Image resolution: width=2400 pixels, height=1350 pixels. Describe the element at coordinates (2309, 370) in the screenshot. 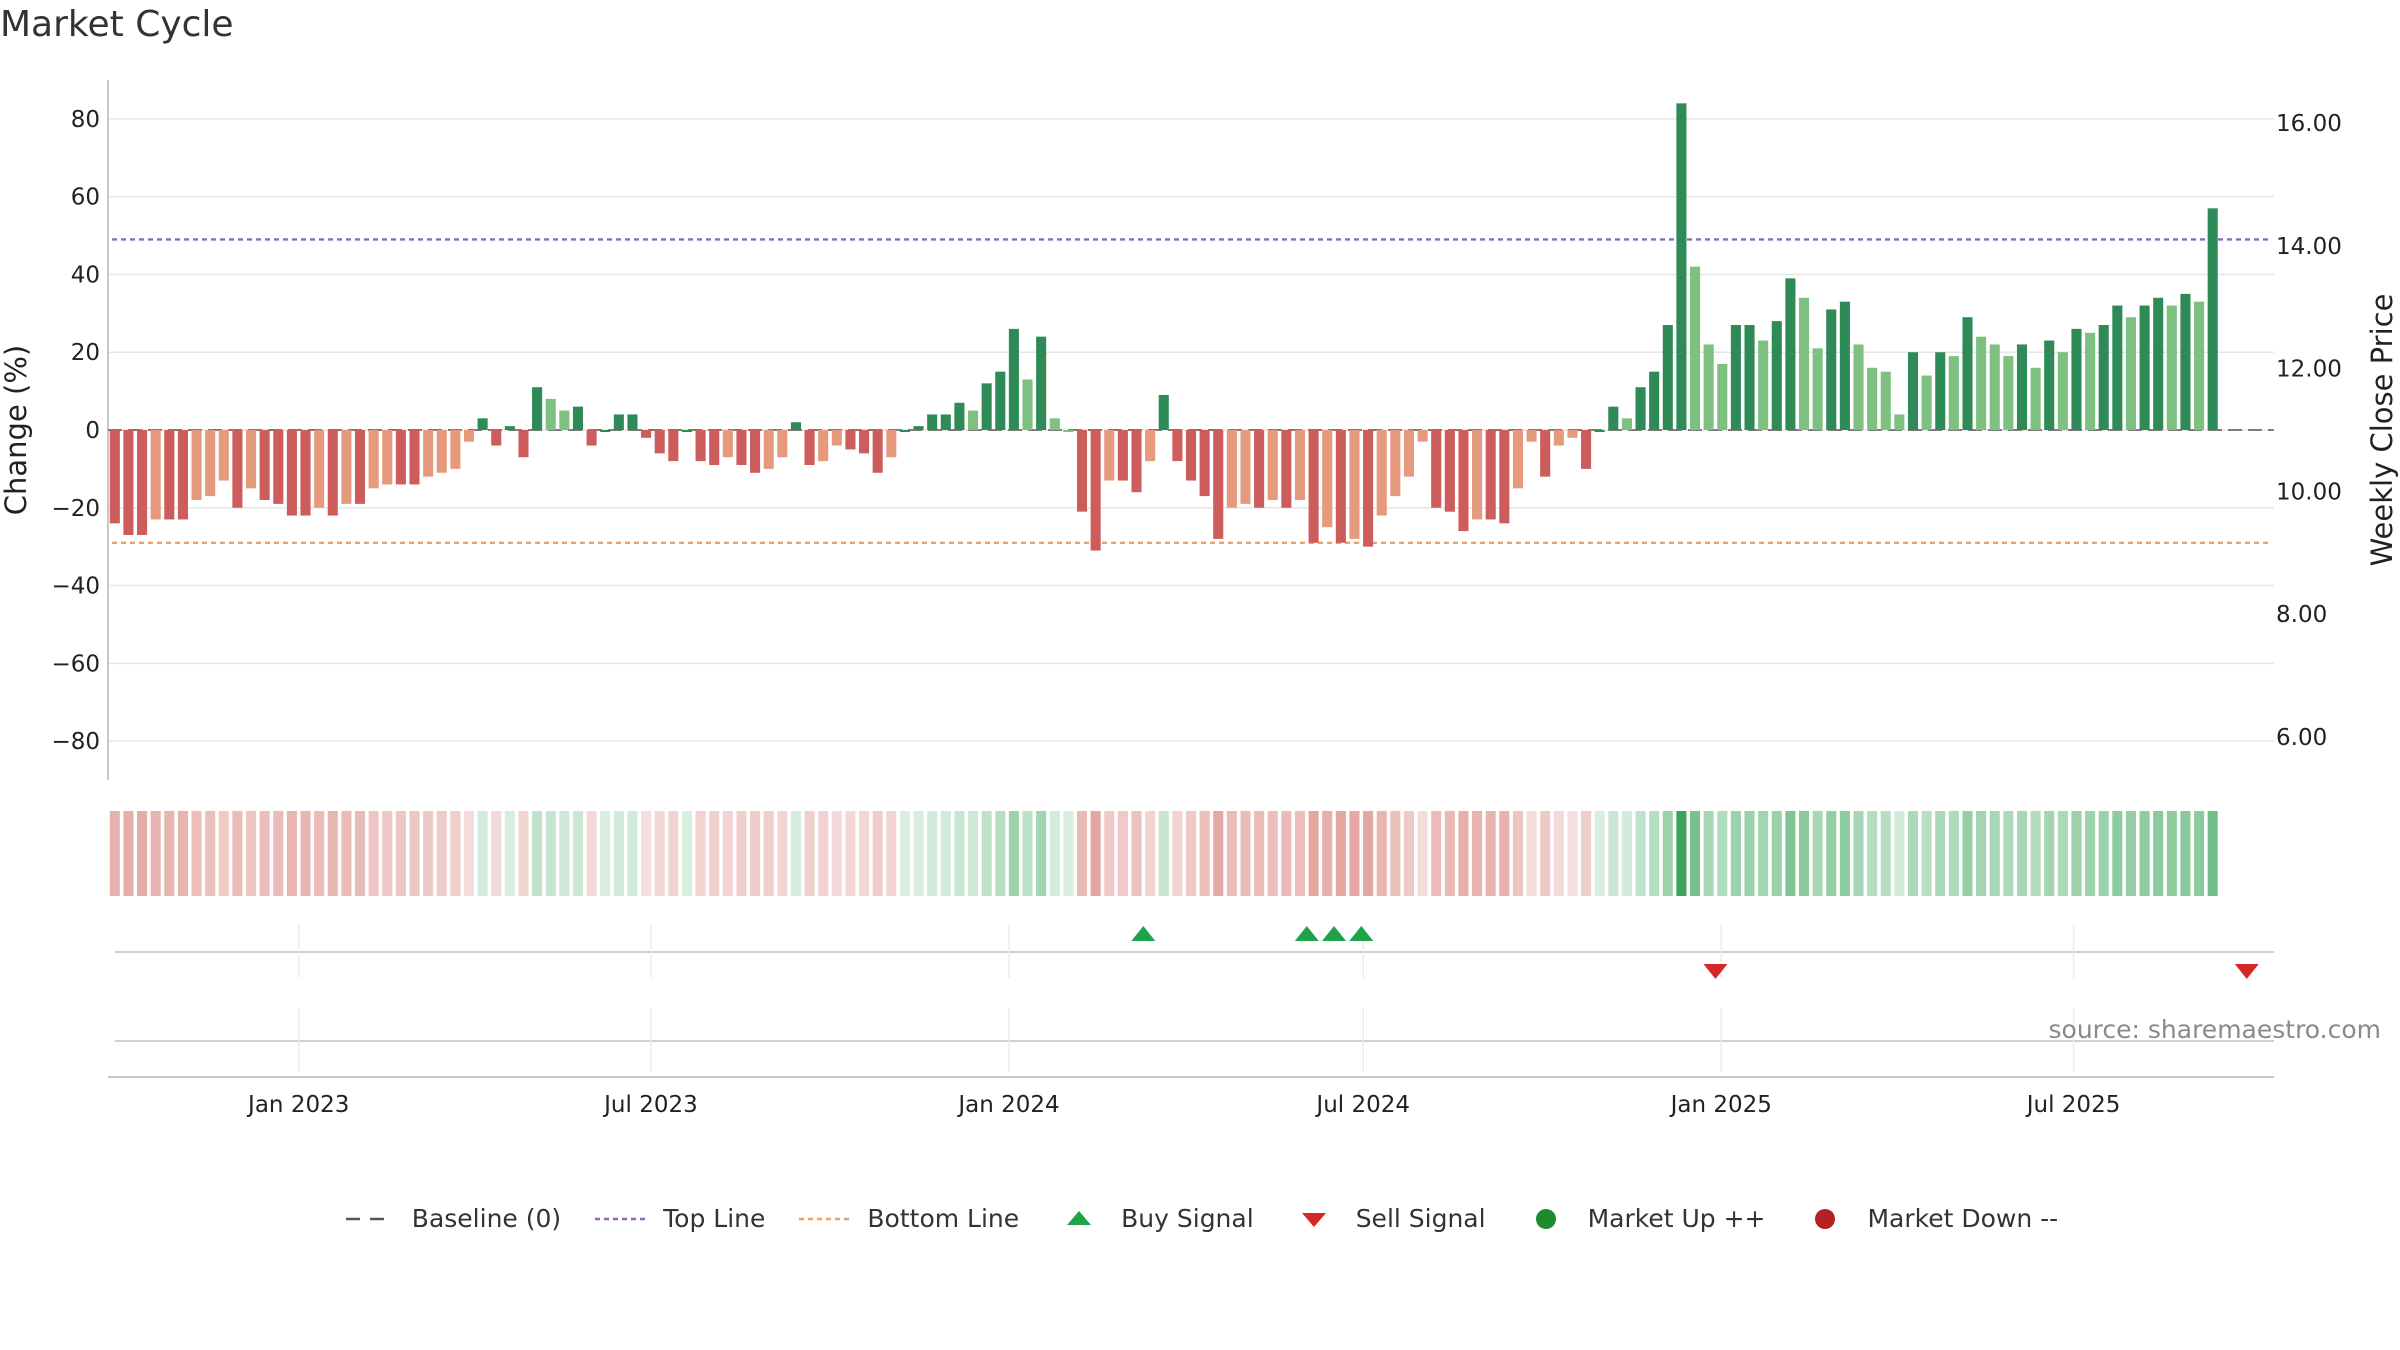

I see `y2-tick-label: 12.00` at that location.